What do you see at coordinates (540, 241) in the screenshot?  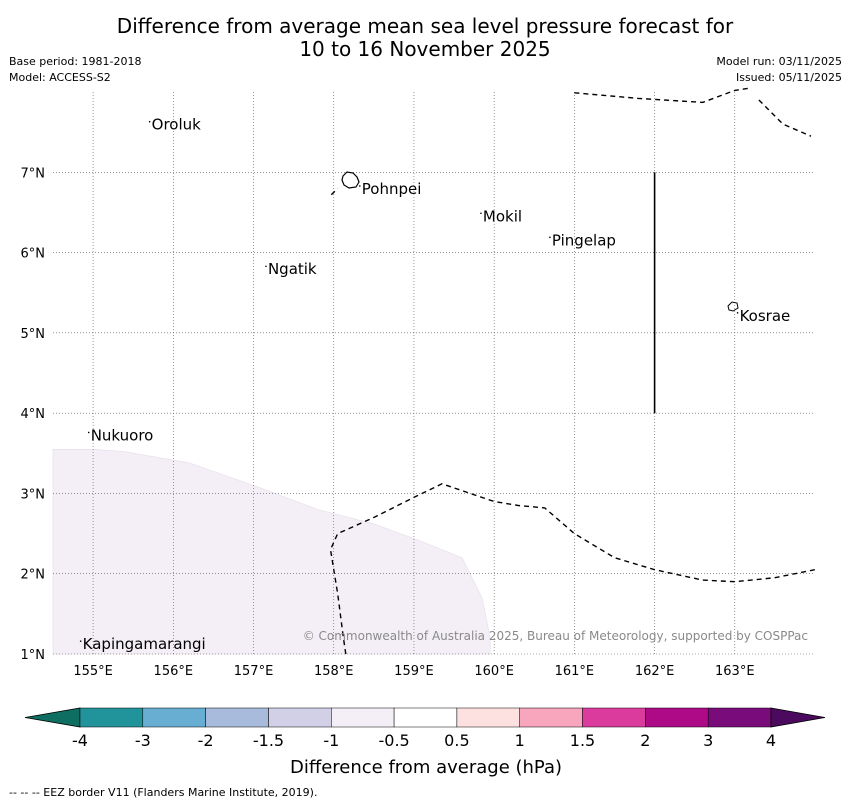 I see `island-outlines` at bounding box center [540, 241].